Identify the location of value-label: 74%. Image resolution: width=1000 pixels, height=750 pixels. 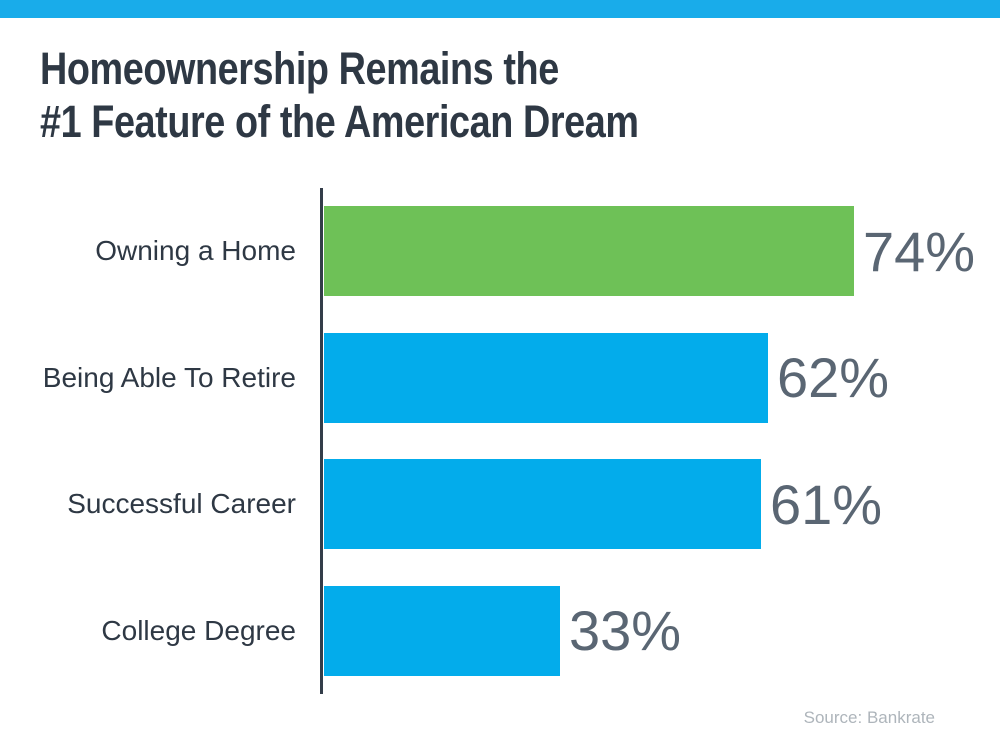
(919, 251).